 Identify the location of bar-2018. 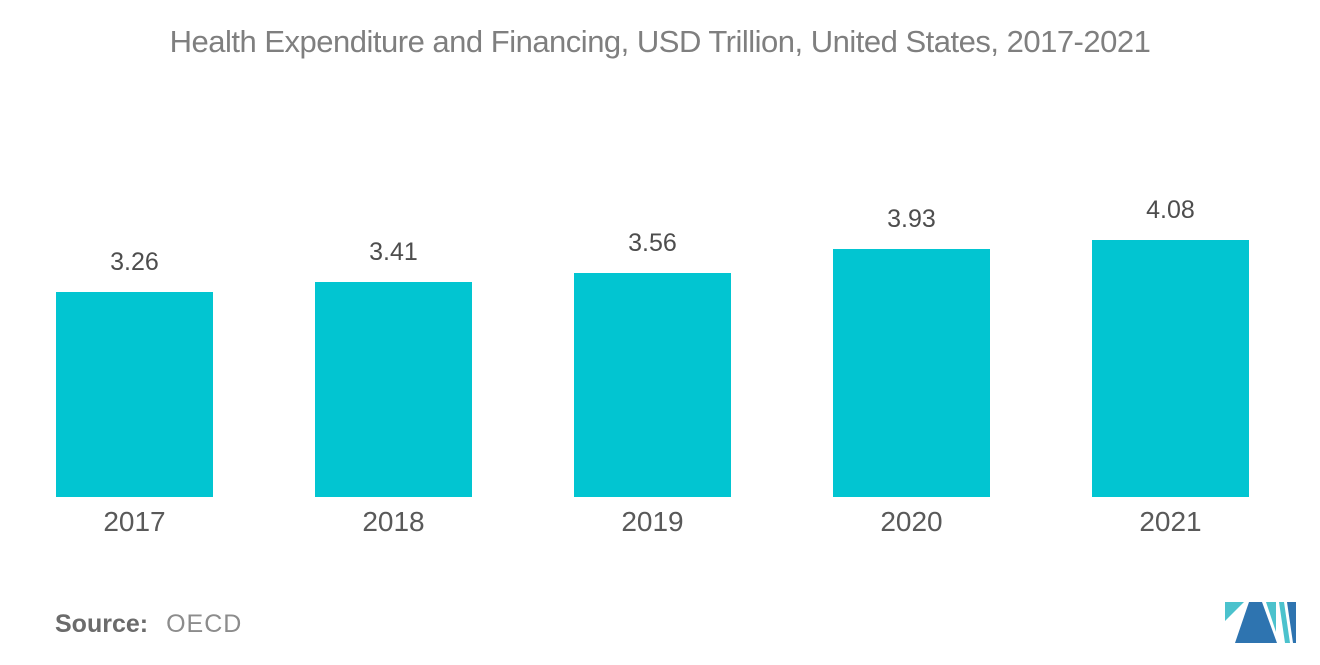
(393, 389).